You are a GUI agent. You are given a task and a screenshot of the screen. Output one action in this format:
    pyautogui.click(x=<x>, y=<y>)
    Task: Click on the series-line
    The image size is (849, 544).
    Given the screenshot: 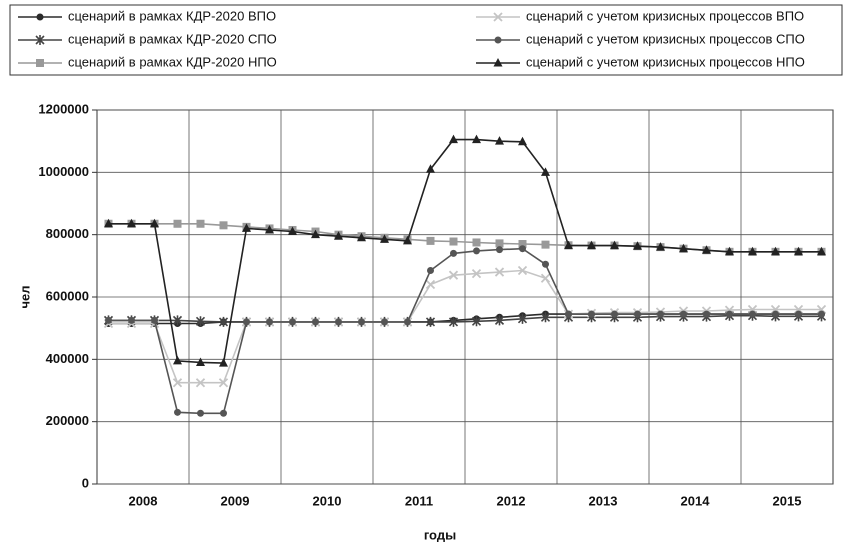 What is the action you would take?
    pyautogui.click(x=465, y=318)
    